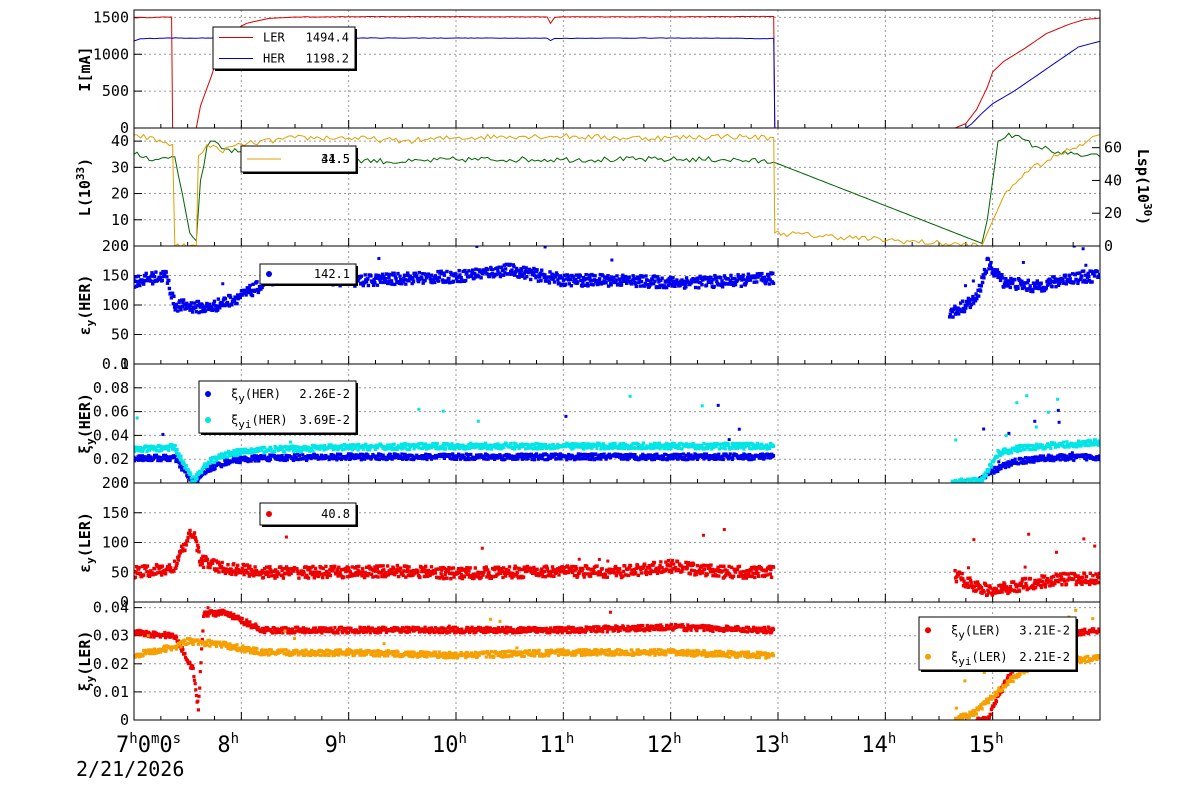  I want to click on y-axis-label: I[mA], so click(85, 68).